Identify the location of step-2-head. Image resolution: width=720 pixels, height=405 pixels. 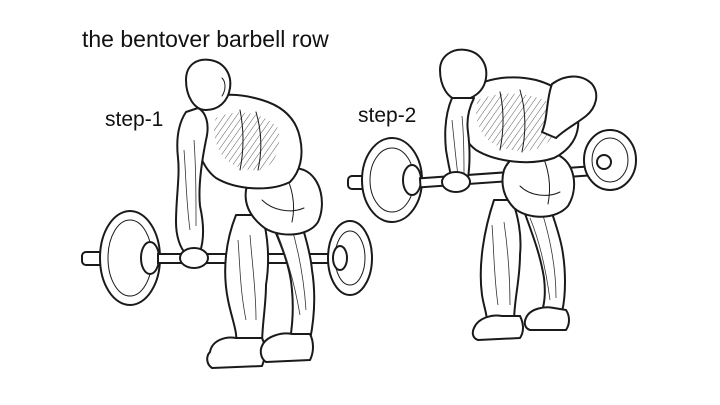
(463, 74).